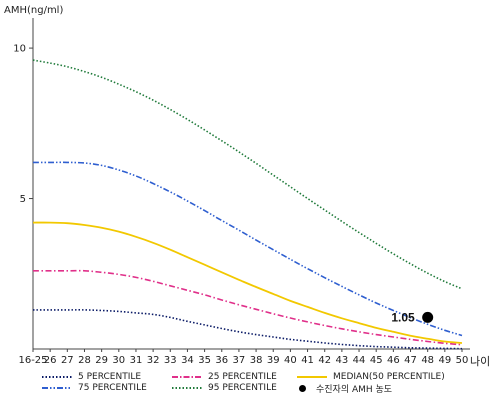  What do you see at coordinates (84, 360) in the screenshot?
I see `x-tick-label: 28` at bounding box center [84, 360].